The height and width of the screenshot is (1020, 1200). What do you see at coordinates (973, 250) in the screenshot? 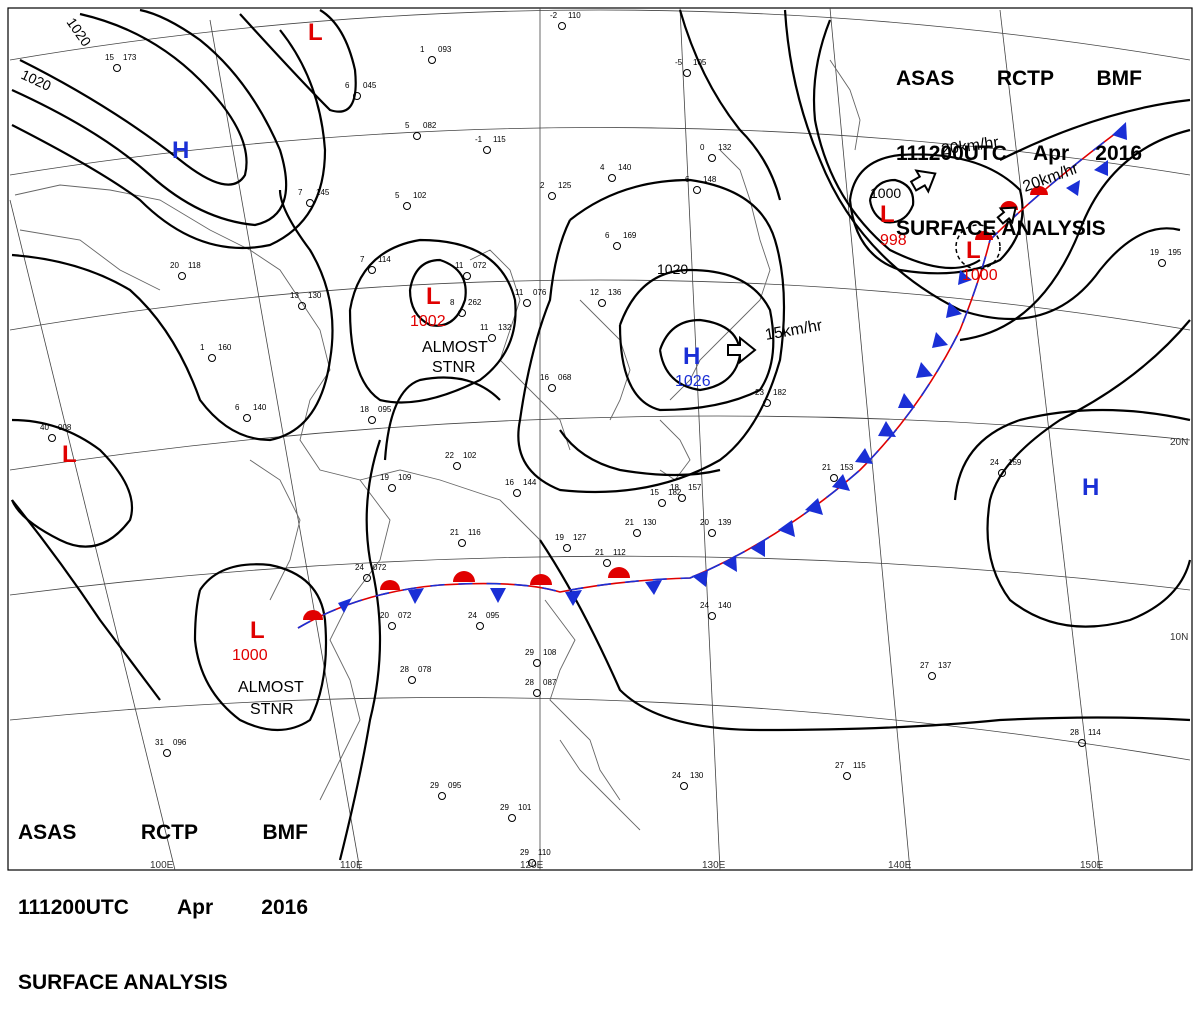
I see `center-low-ne2: L` at bounding box center [973, 250].